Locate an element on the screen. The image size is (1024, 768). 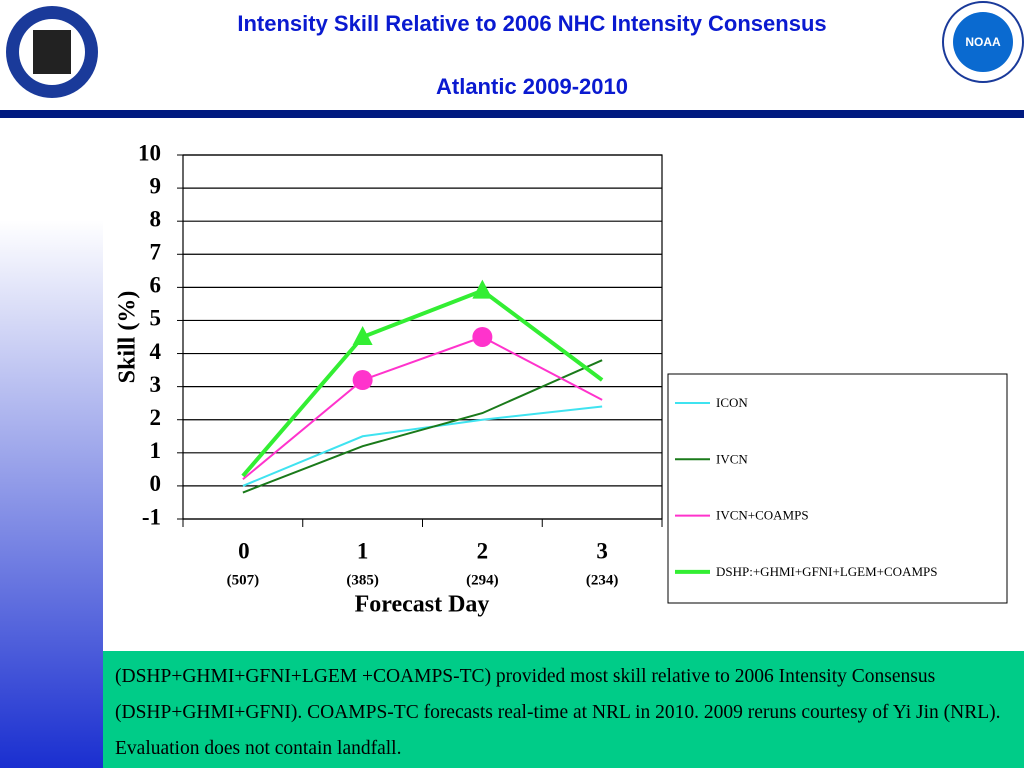
y-tick-label: 2 is located at coordinates (156, 417).